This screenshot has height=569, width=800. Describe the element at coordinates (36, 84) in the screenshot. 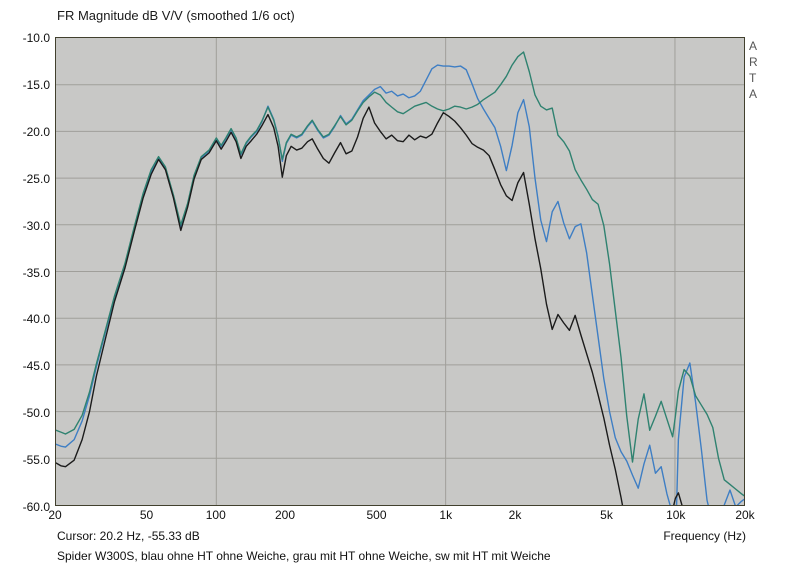

I see `y-axis-tick: -15.0` at that location.